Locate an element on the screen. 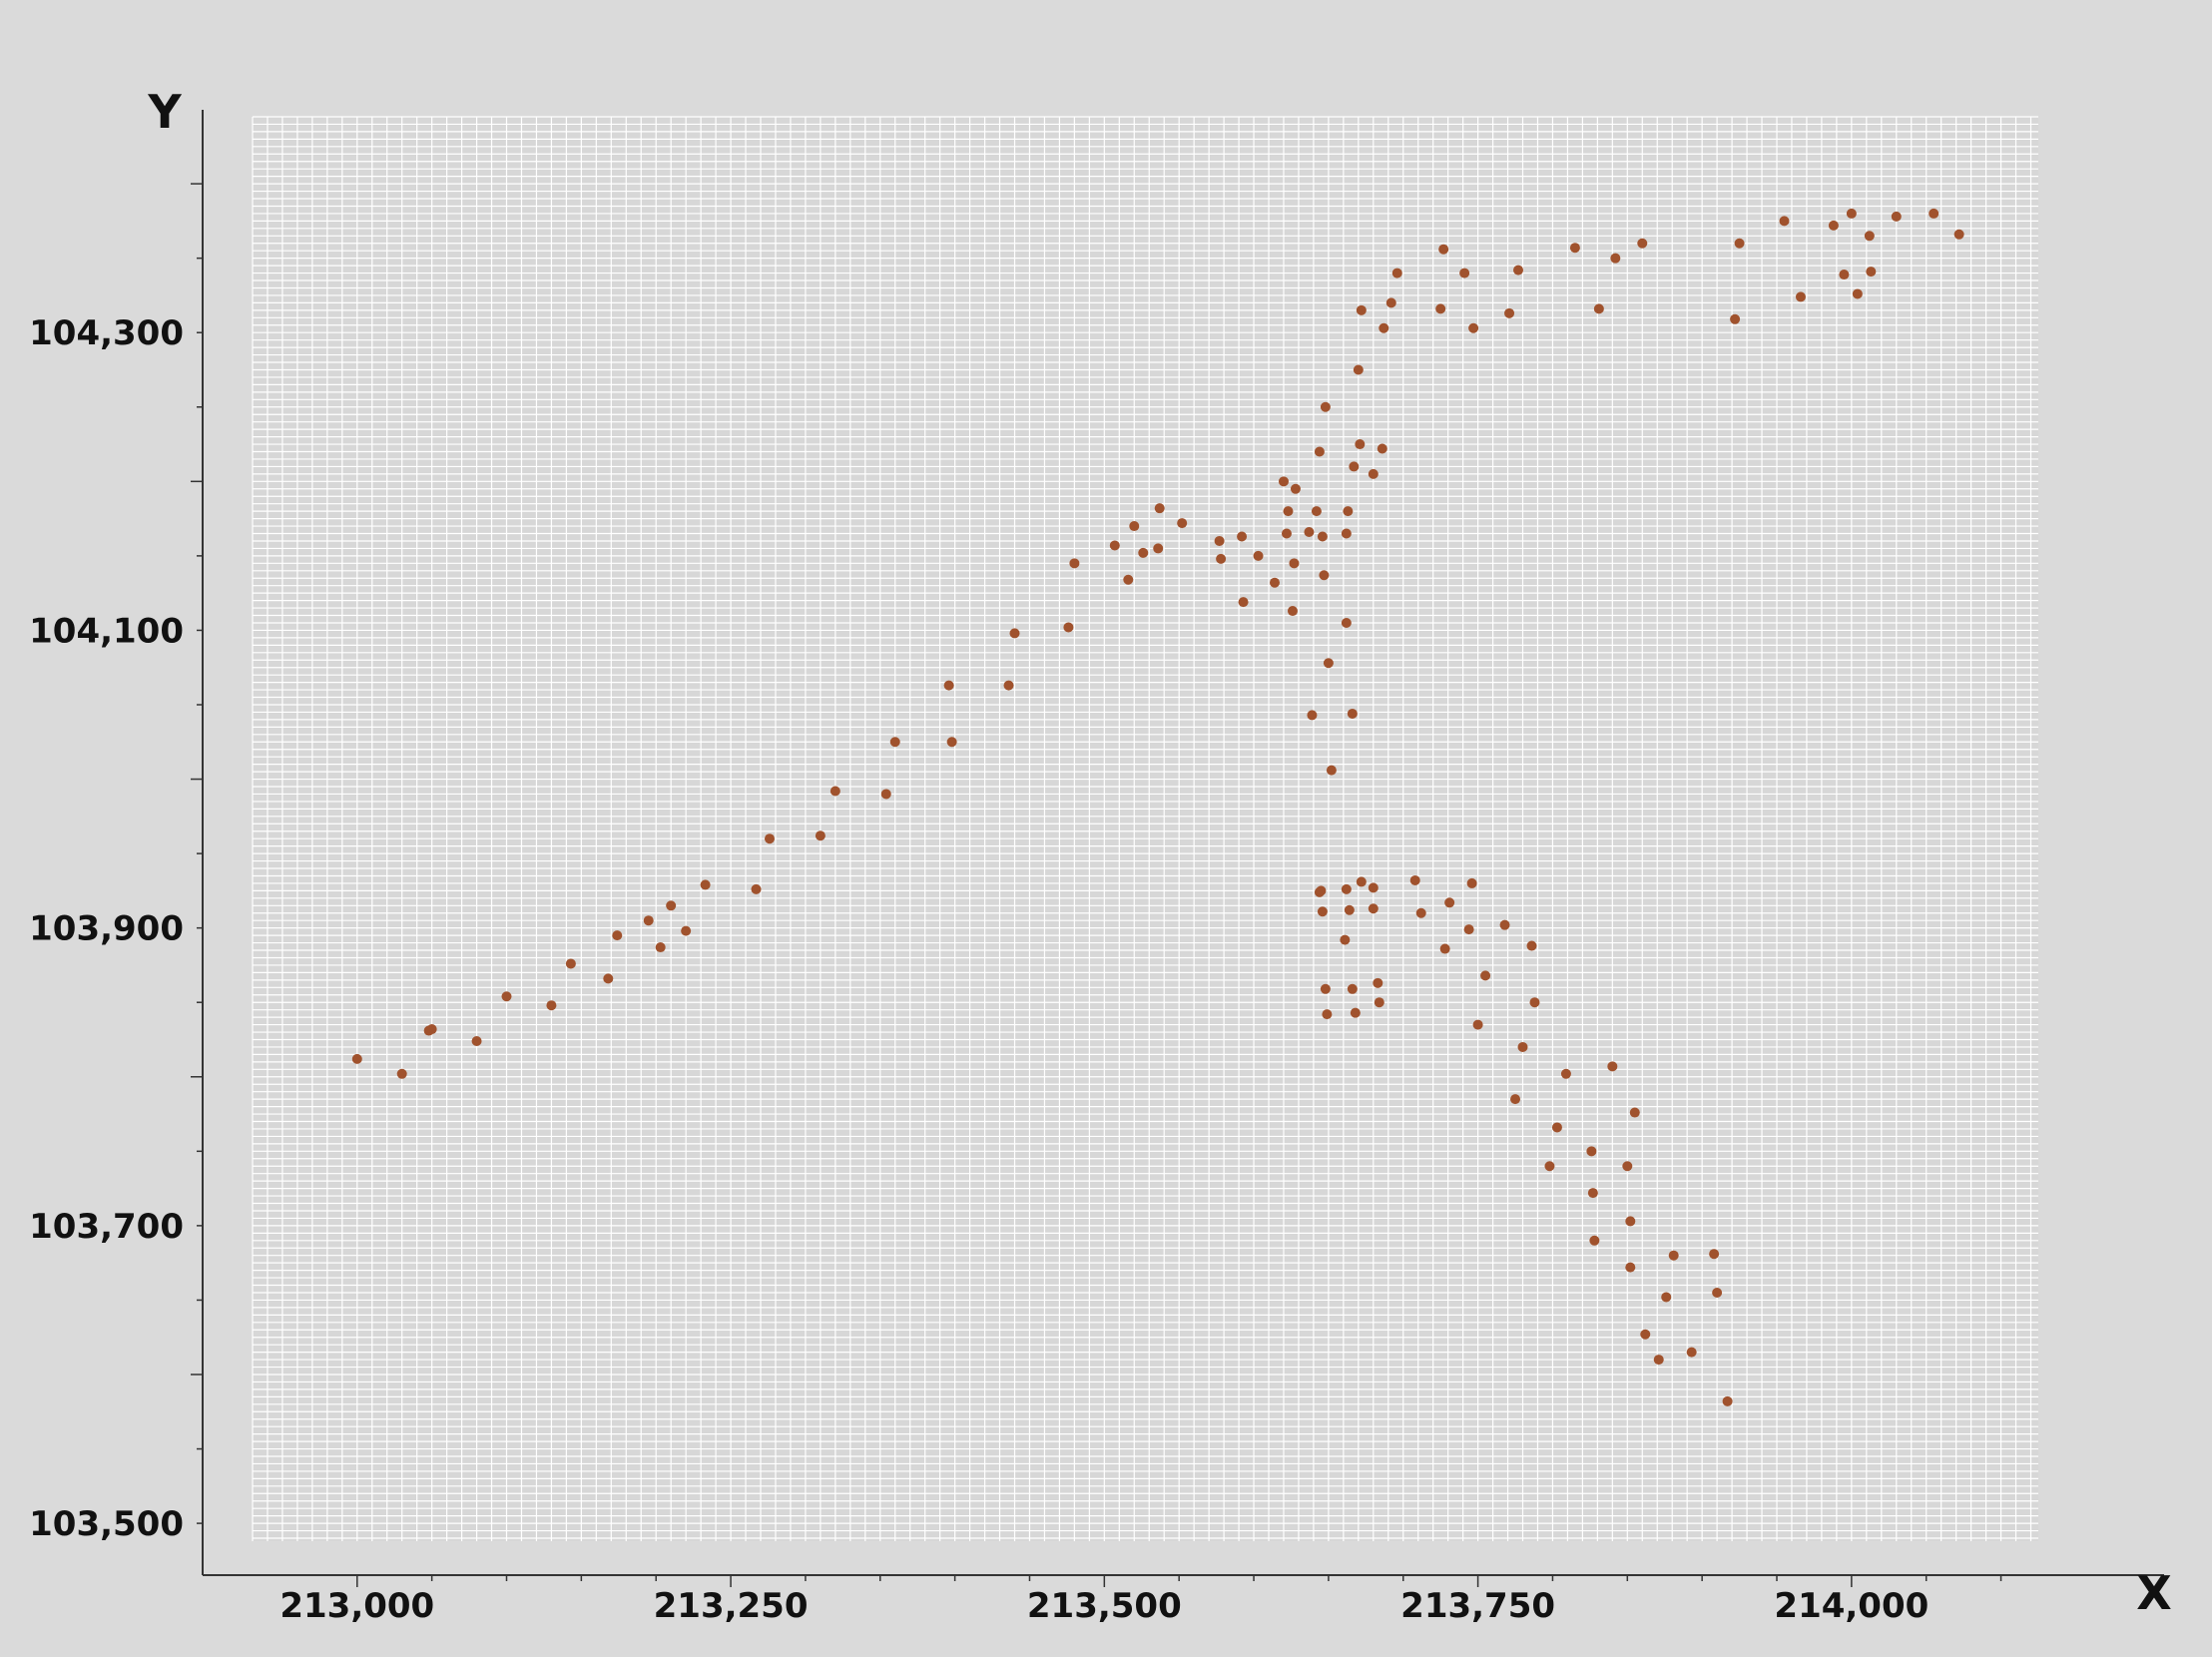  y-tick-label: 103,700 is located at coordinates (106, 1227).